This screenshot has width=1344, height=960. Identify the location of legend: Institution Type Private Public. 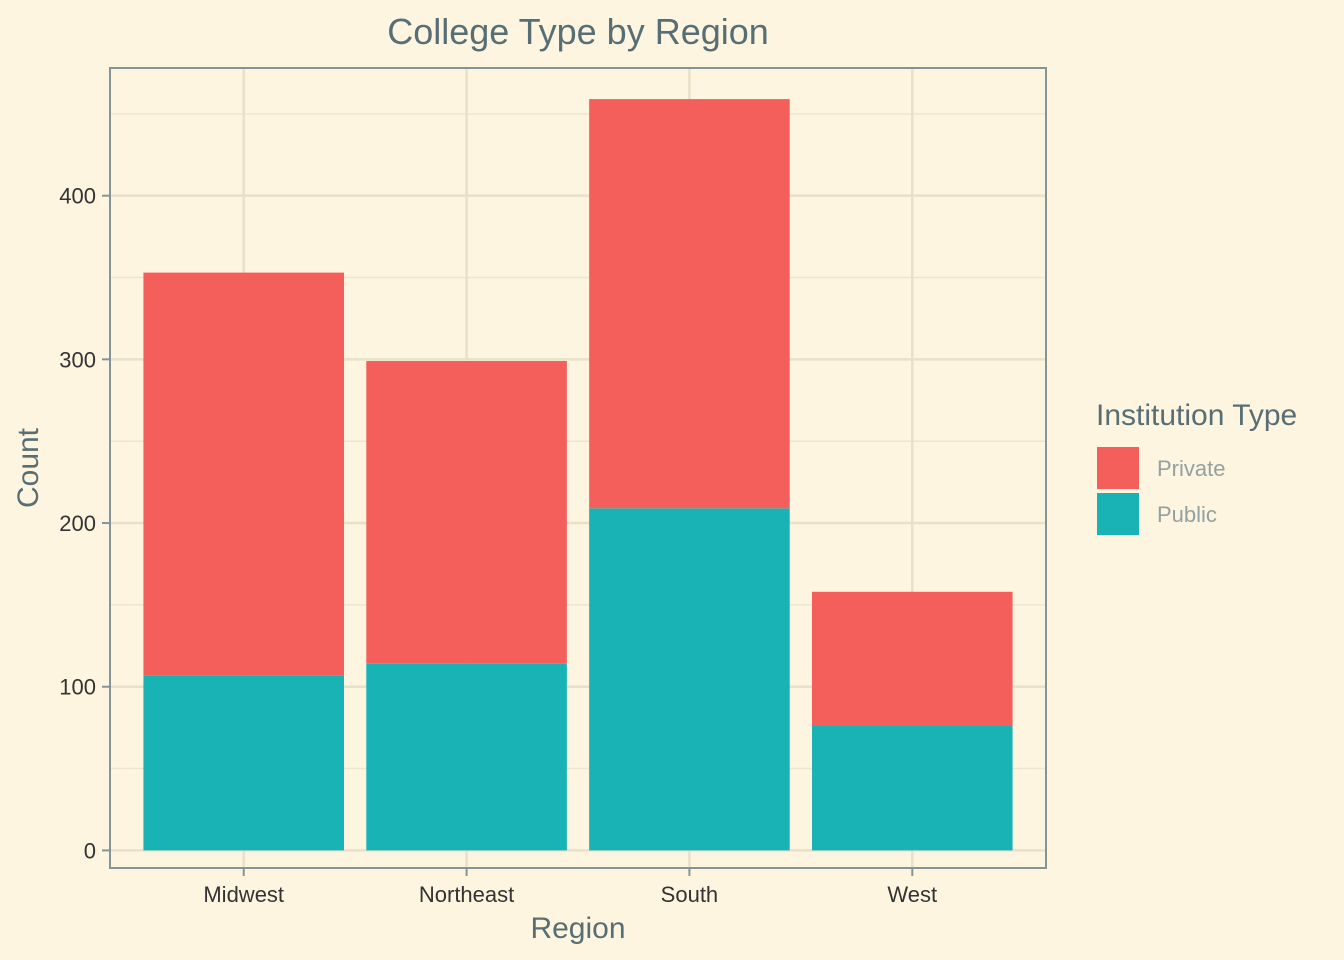
(1196, 467).